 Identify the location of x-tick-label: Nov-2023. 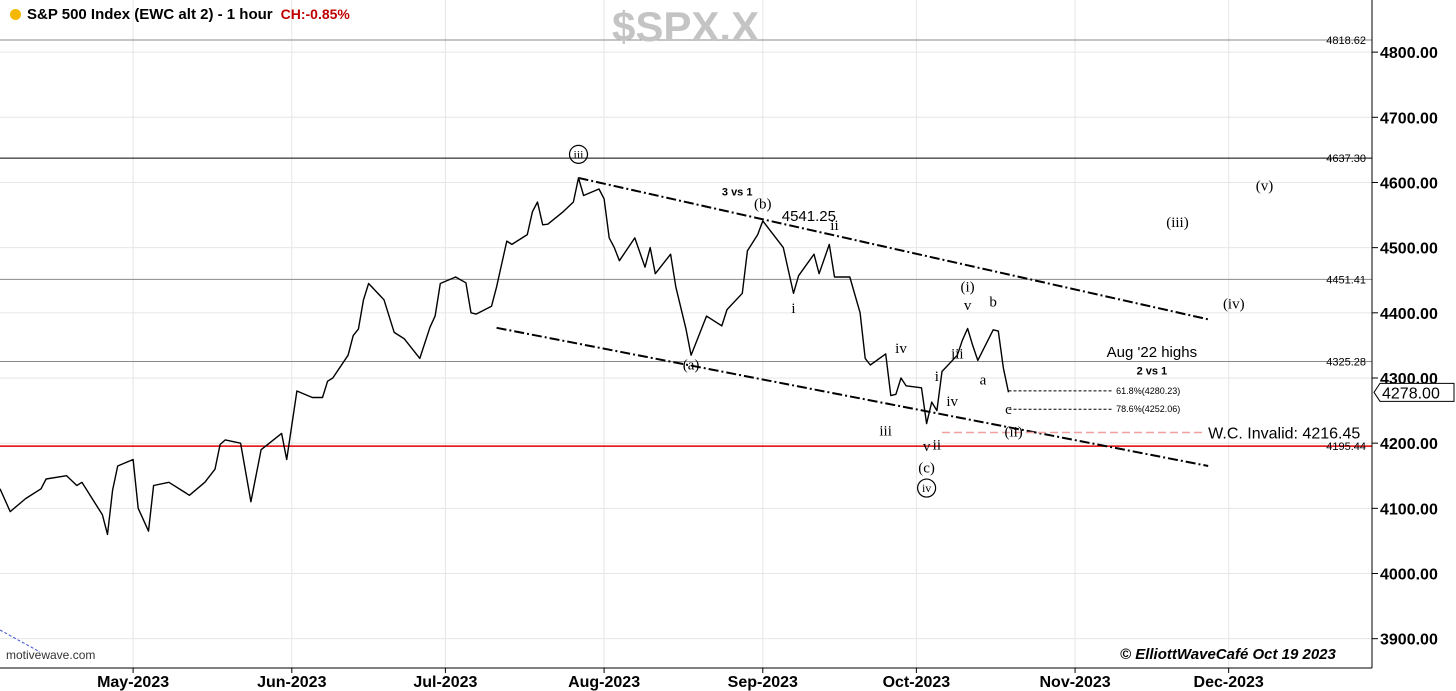
(1074, 682).